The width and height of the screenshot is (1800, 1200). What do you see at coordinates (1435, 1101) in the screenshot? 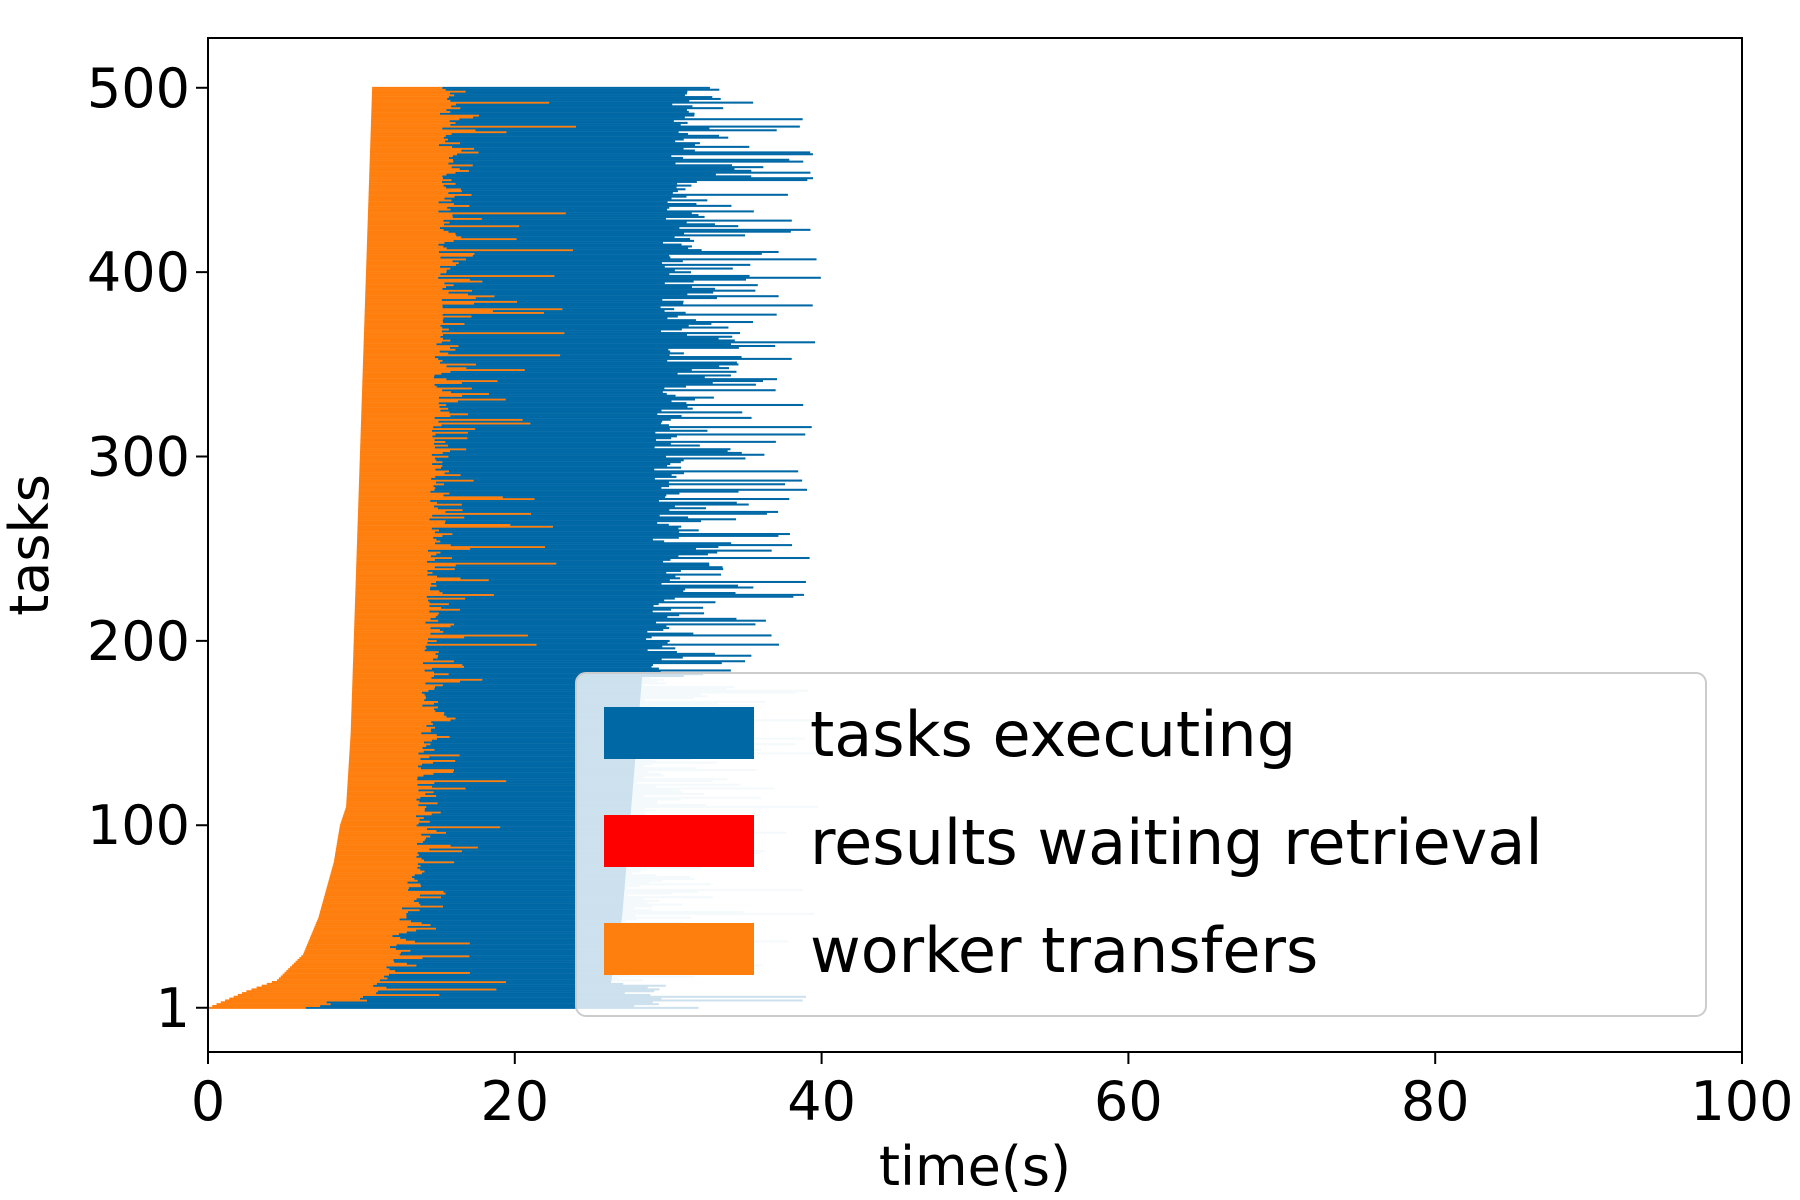
I see `x-tick-label: 80` at bounding box center [1435, 1101].